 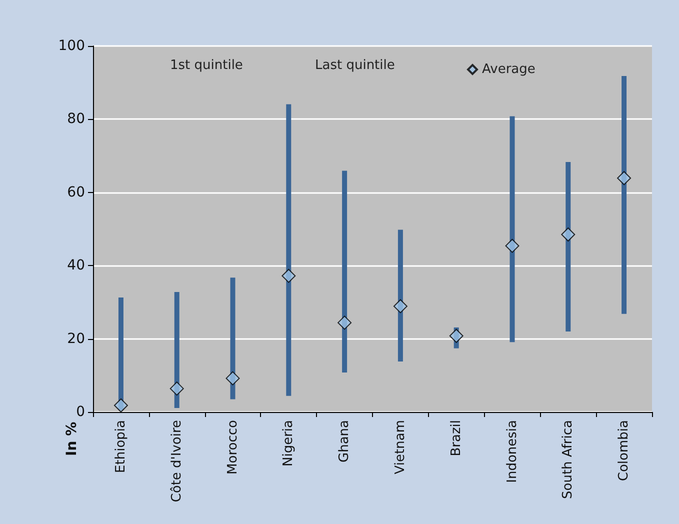 What do you see at coordinates (176, 461) in the screenshot?
I see `x-tick-label: Côte d'Ivoire` at bounding box center [176, 461].